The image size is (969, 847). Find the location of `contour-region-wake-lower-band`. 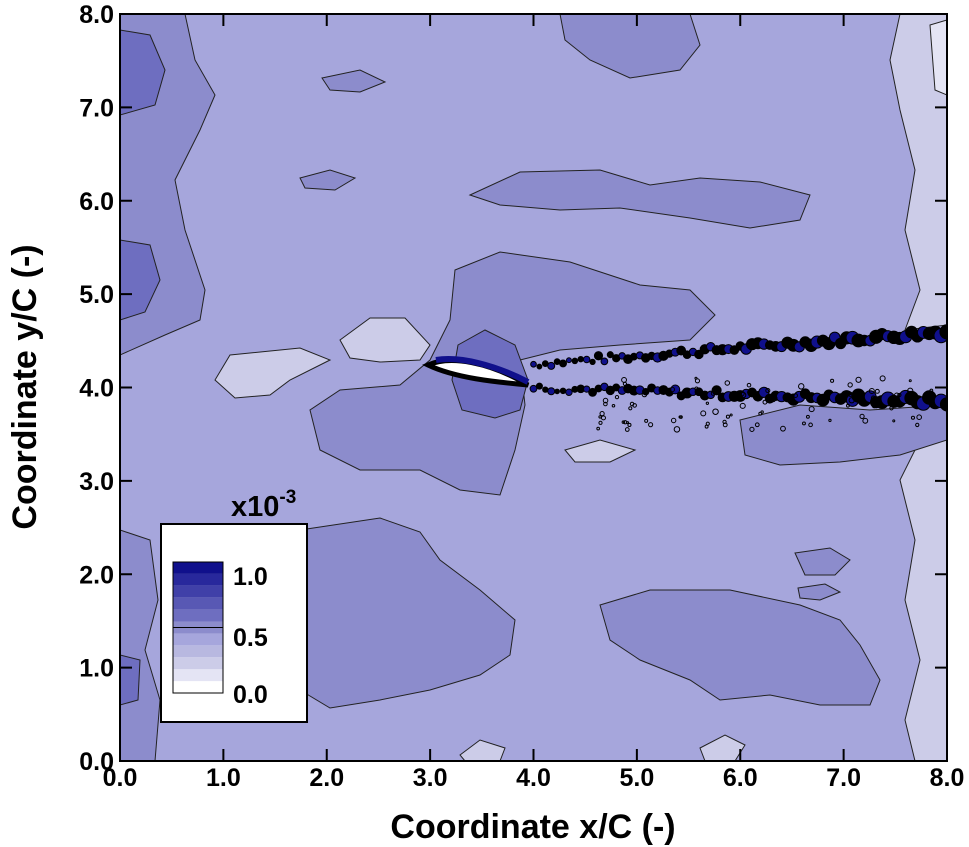

contour-region-wake-lower-band is located at coordinates (843, 435).